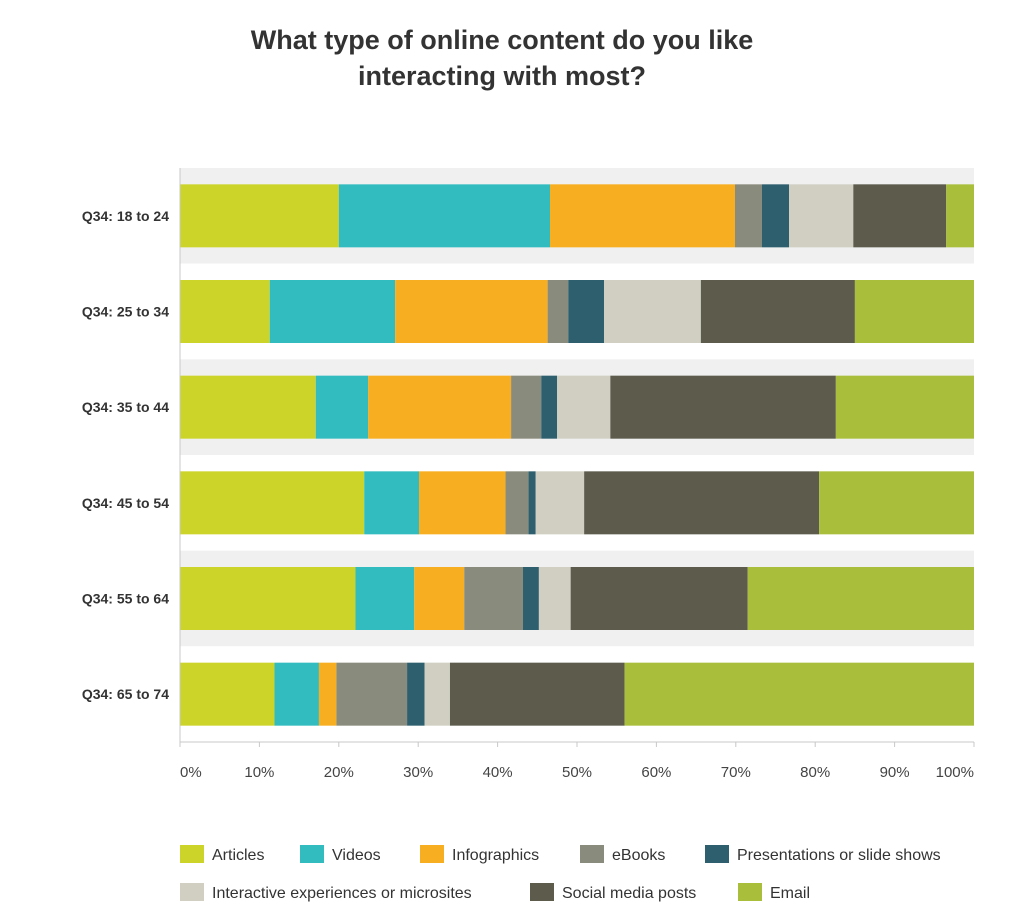 Image resolution: width=1024 pixels, height=922 pixels. Describe the element at coordinates (502, 40) in the screenshot. I see `chart-title-line-1: What type of online content do you like` at that location.